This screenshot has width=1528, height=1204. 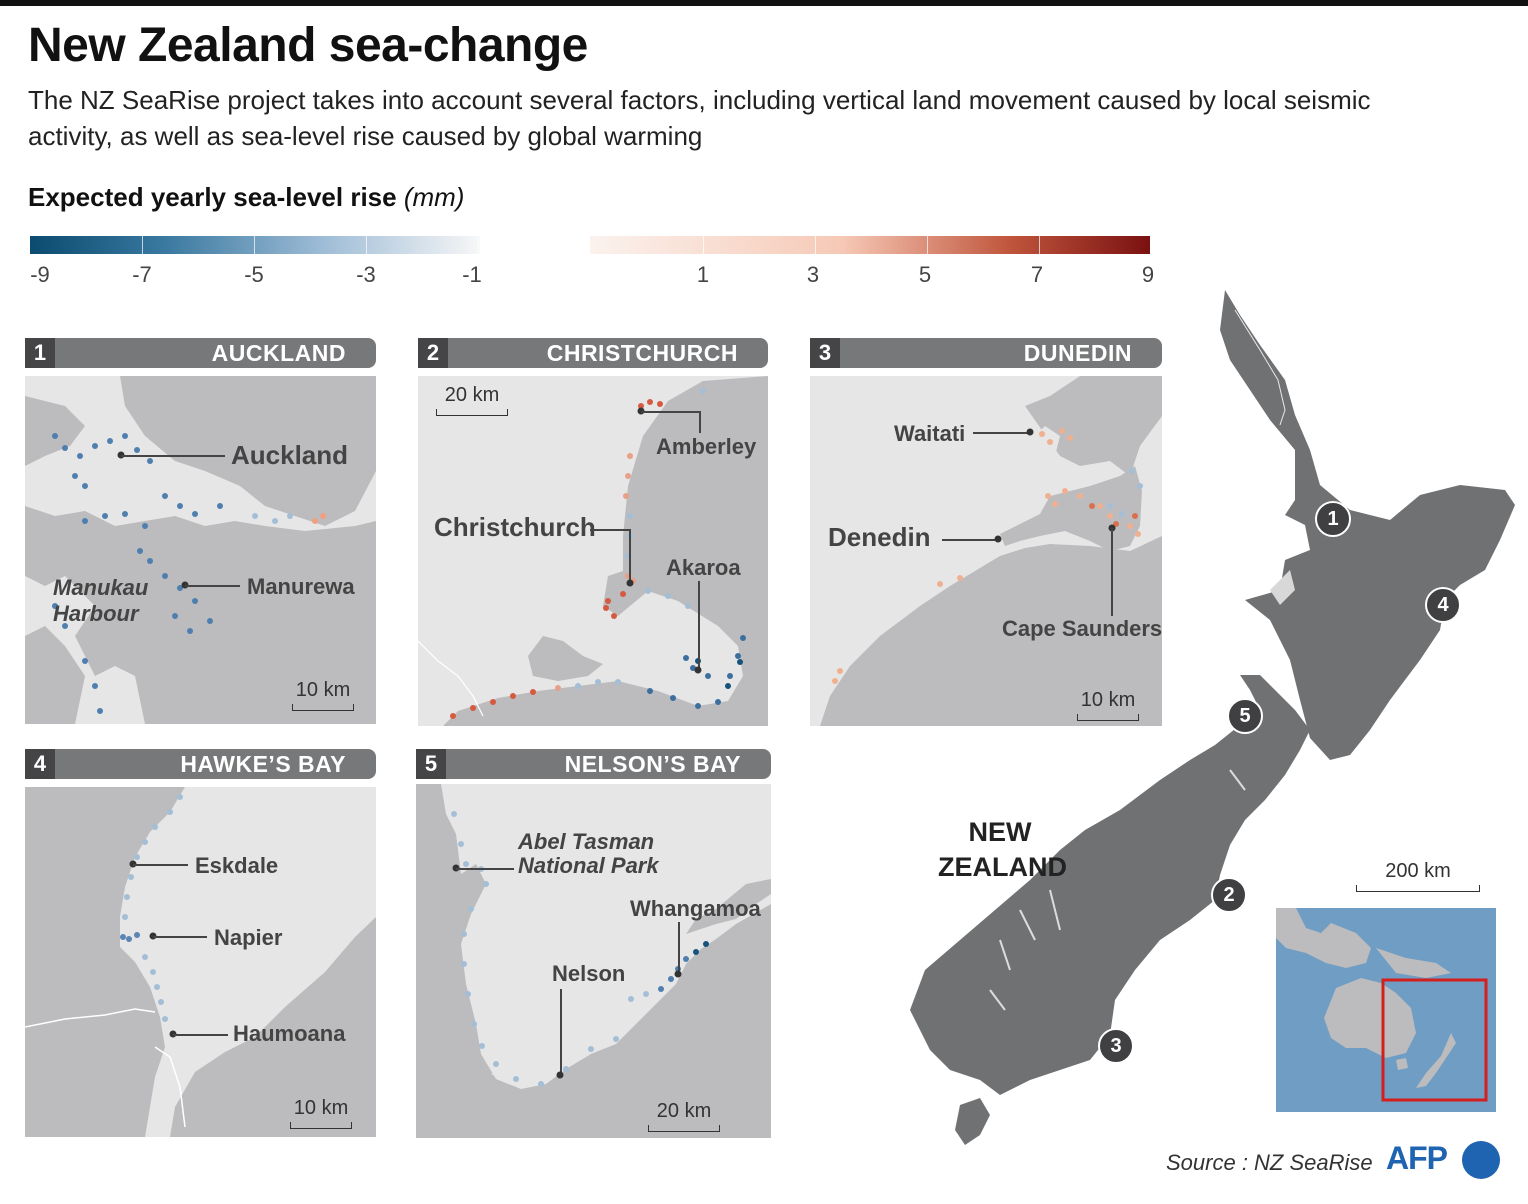 What do you see at coordinates (101, 600) in the screenshot?
I see `label-manukau-harbour: Manukau Harbour` at bounding box center [101, 600].